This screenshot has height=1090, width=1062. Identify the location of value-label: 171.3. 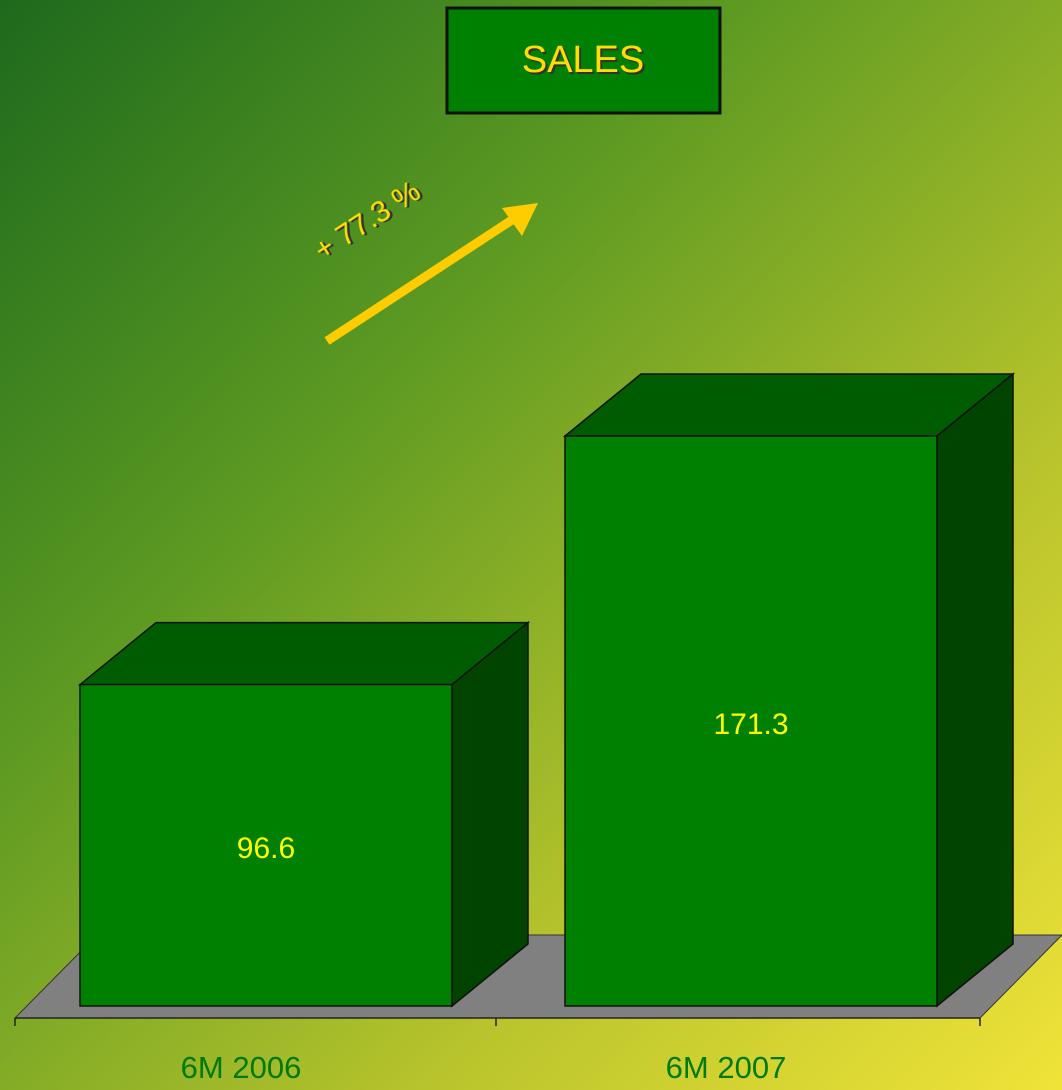
(750, 724).